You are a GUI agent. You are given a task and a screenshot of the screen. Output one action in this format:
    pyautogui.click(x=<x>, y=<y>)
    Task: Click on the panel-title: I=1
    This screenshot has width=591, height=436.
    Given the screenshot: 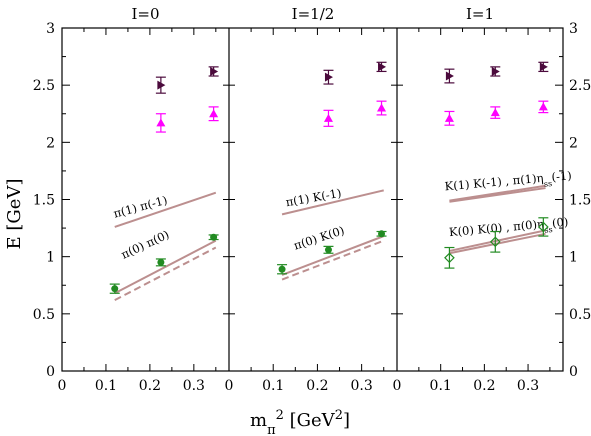 What is the action you would take?
    pyautogui.click(x=480, y=14)
    